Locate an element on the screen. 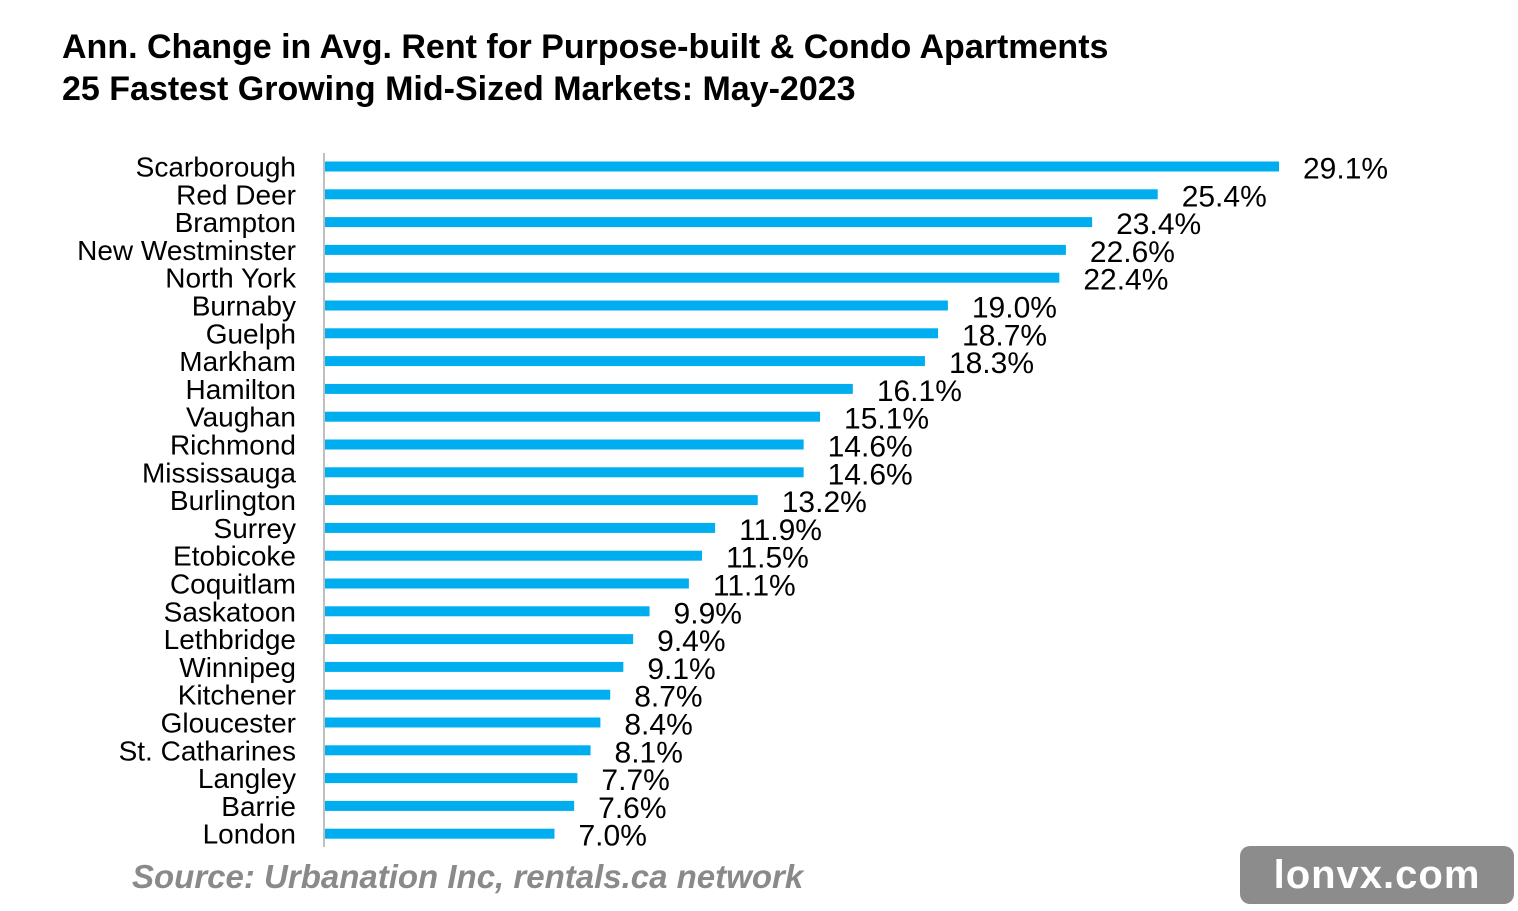  category-label-burlington: Burlington is located at coordinates (233, 500).